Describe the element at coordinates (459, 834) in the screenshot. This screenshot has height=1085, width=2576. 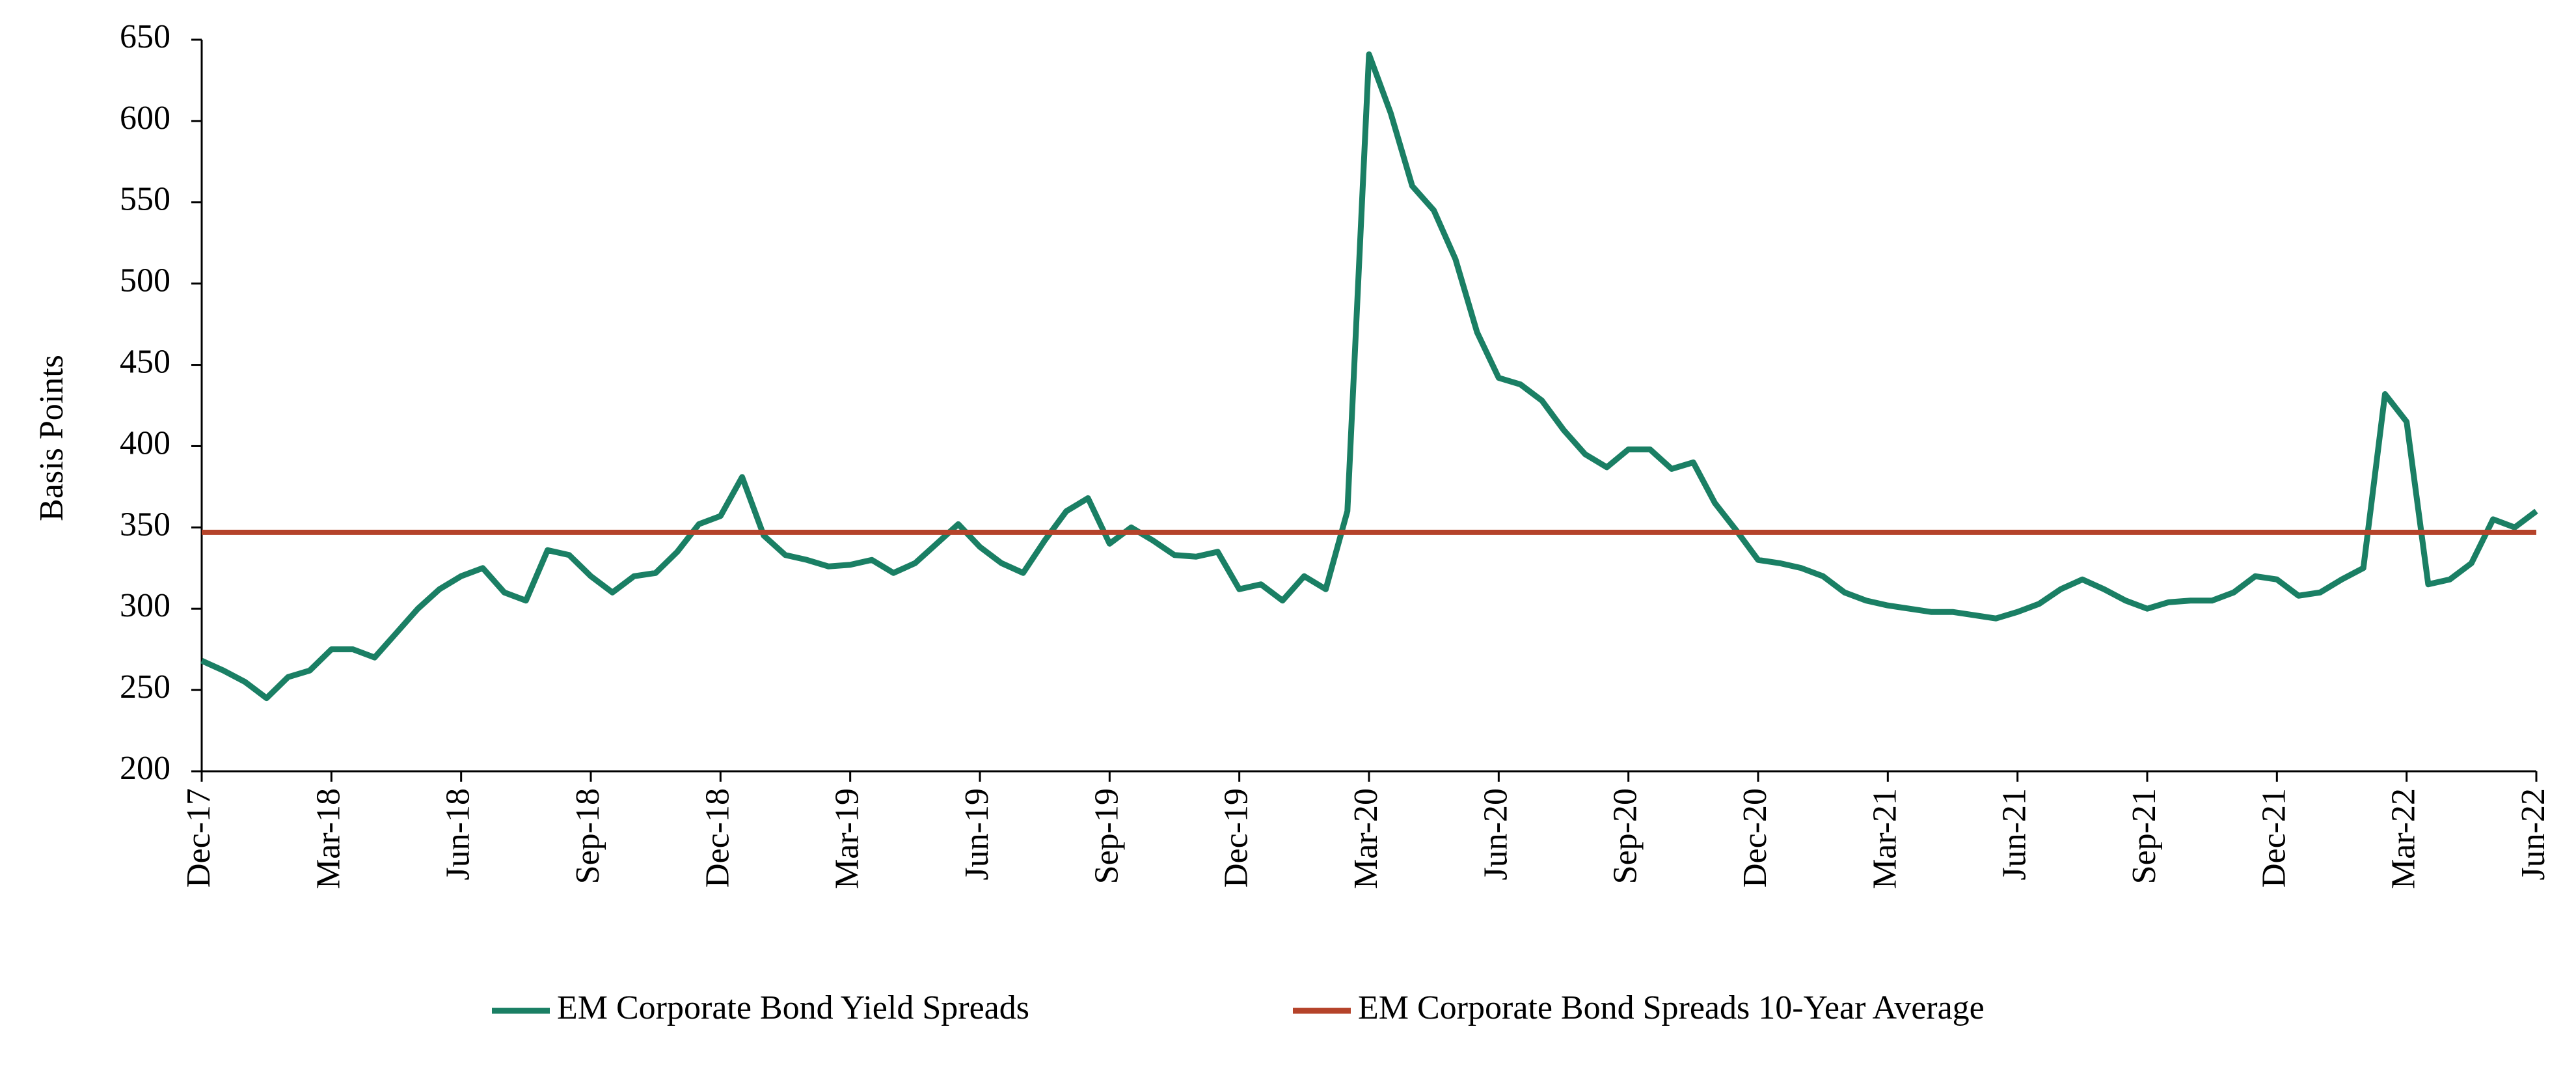
I see `x-tick-label: Jun-18` at that location.